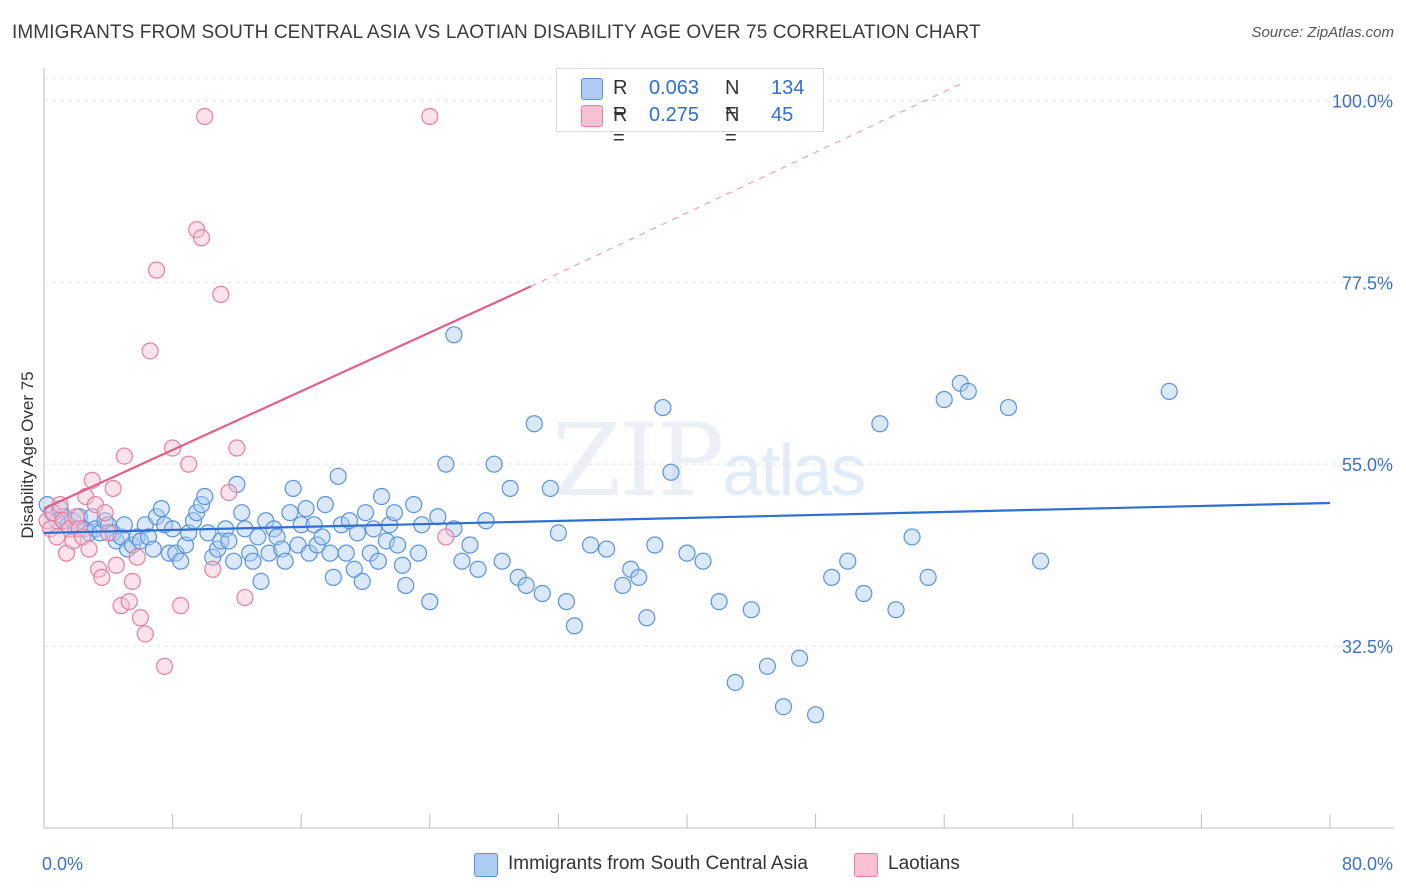 Image resolution: width=1406 pixels, height=892 pixels. Describe the element at coordinates (788, 88) in the screenshot. I see `legend-n-value: 134` at that location.